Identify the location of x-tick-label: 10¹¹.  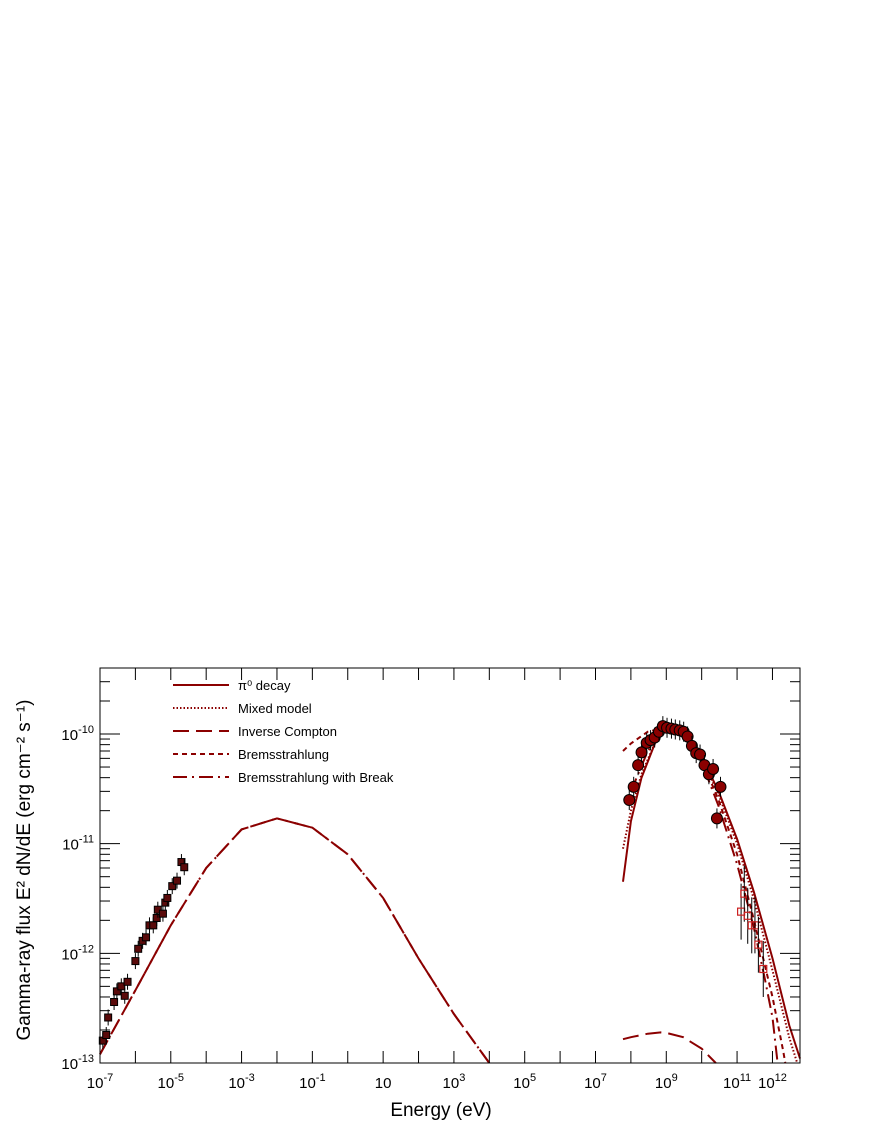
(737, 1082).